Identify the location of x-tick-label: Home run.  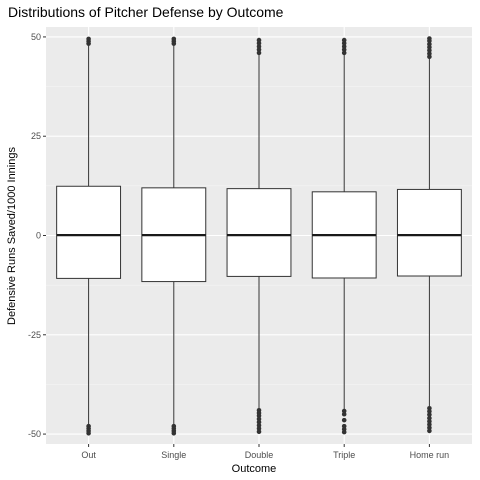
(430, 455).